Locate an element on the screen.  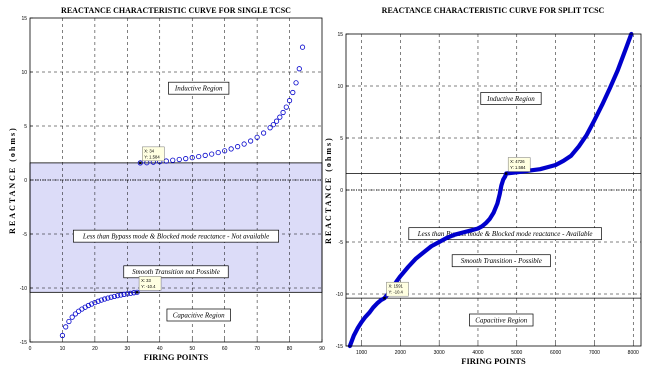
x-tick-label: 1000 is located at coordinates (361, 353).